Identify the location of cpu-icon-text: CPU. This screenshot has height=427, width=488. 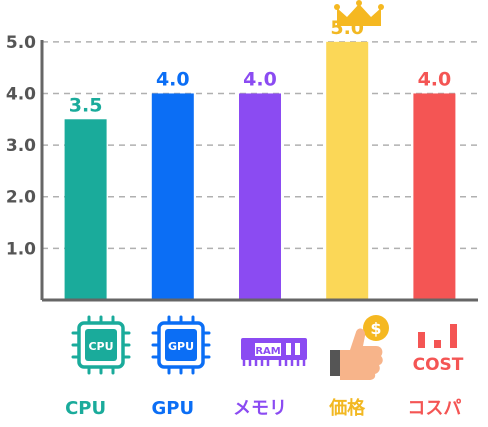
(100, 346).